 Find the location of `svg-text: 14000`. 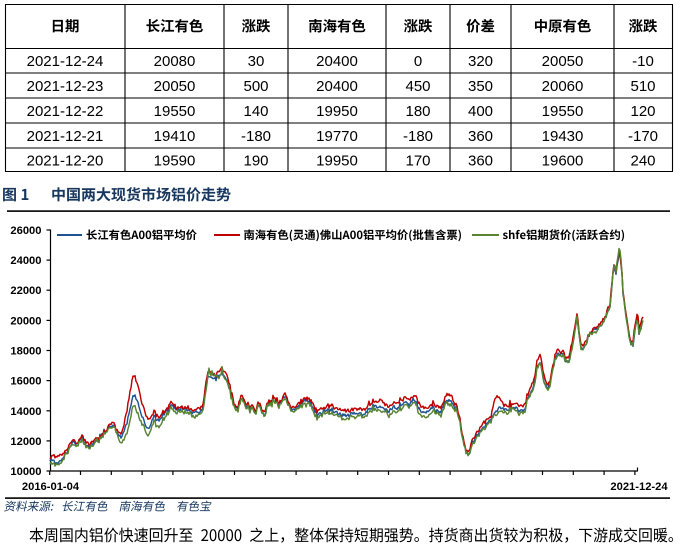

svg-text: 14000 is located at coordinates (25, 412).